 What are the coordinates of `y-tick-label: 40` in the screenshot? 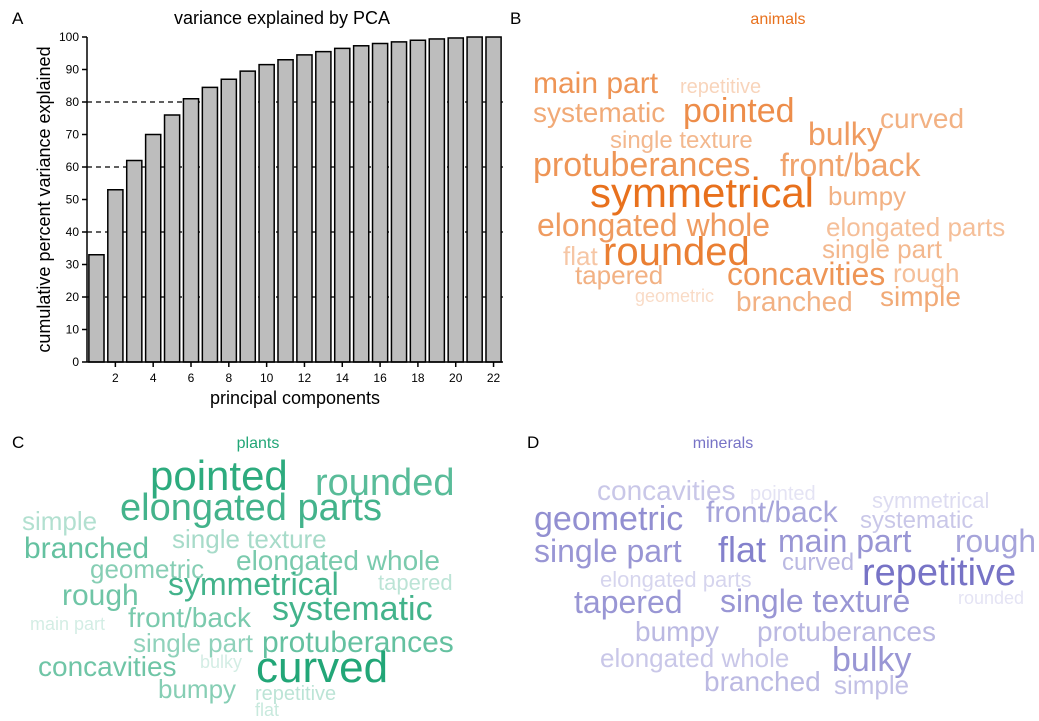 It's located at (73, 232).